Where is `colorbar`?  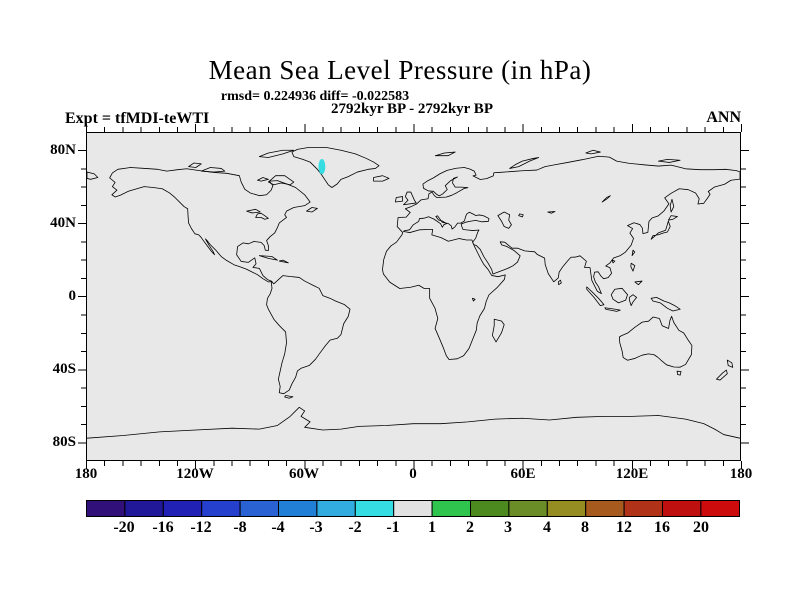
colorbar is located at coordinates (413, 508).